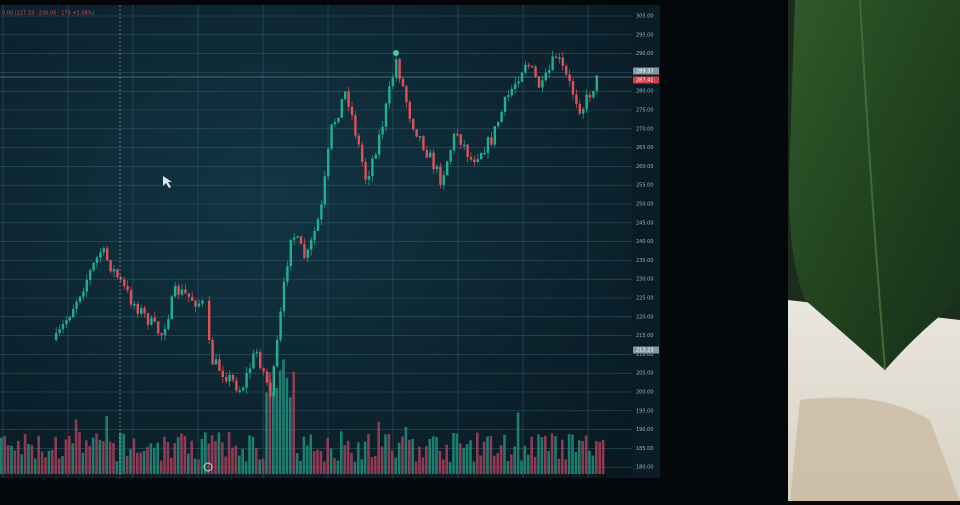 The width and height of the screenshot is (960, 505). What do you see at coordinates (646, 80) in the screenshot?
I see `price-tag` at bounding box center [646, 80].